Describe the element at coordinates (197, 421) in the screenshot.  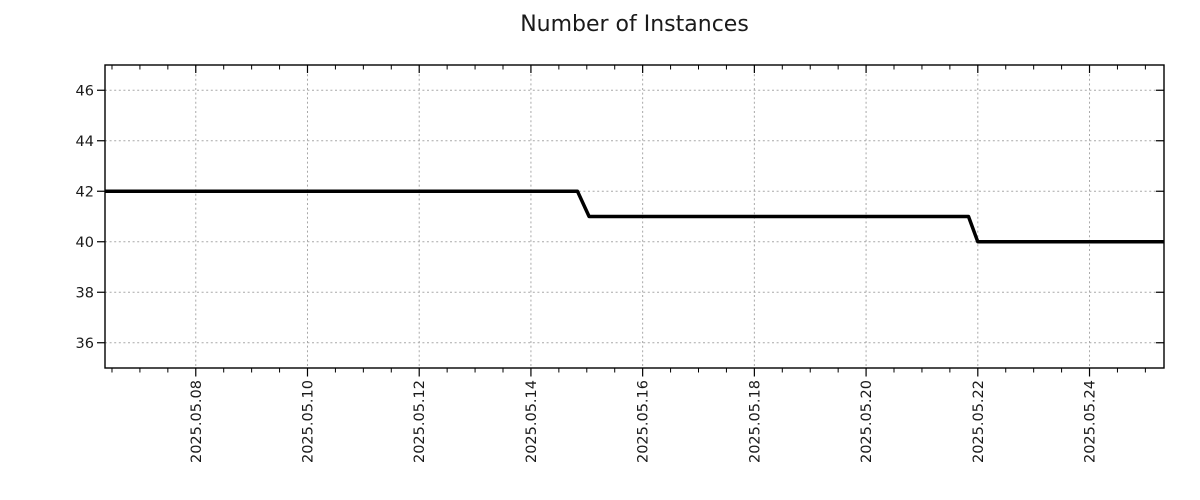
I see `x-tick-label-2025.05.08: 2025.05.08` at that location.